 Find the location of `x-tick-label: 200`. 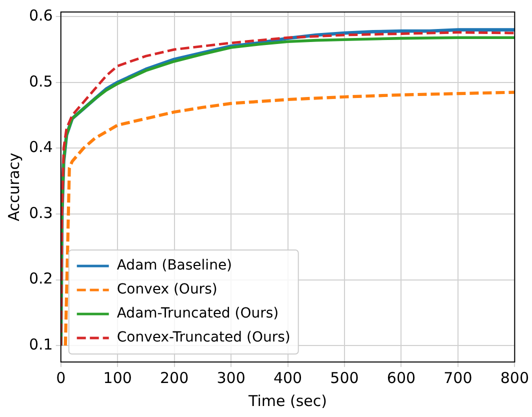

x-tick-label: 200 is located at coordinates (174, 377).